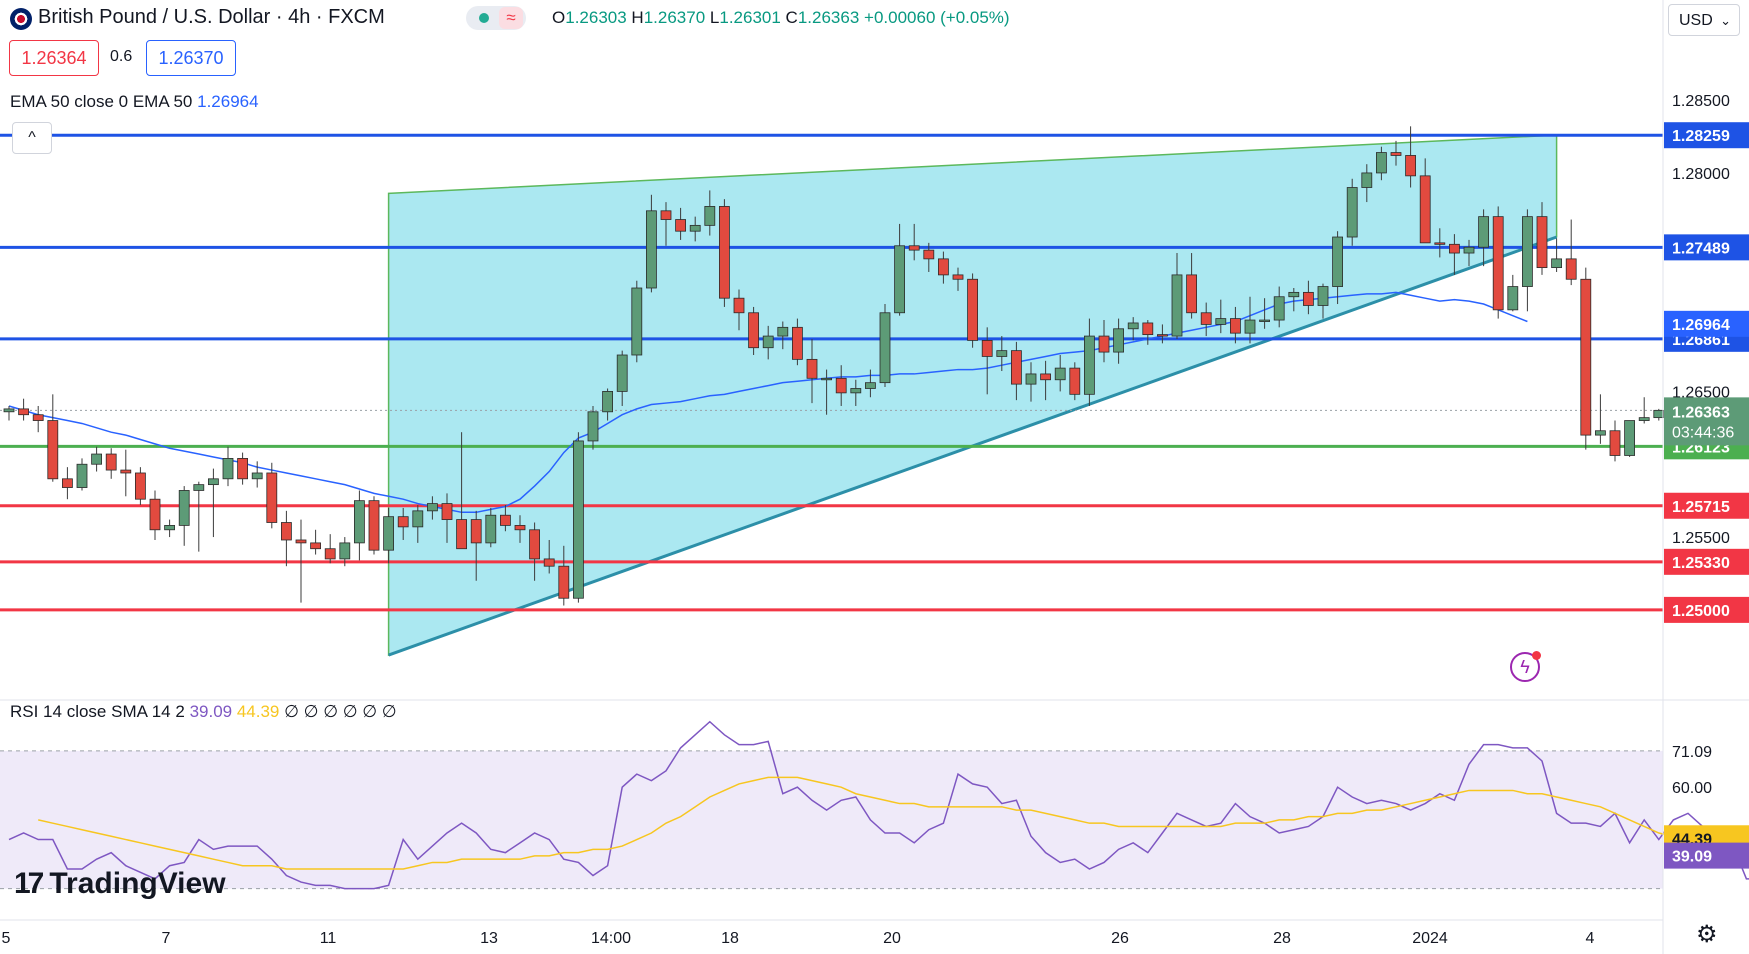 Image resolution: width=1749 pixels, height=954 pixels. I want to click on rsi-value-badge: 39.09, so click(1692, 857).